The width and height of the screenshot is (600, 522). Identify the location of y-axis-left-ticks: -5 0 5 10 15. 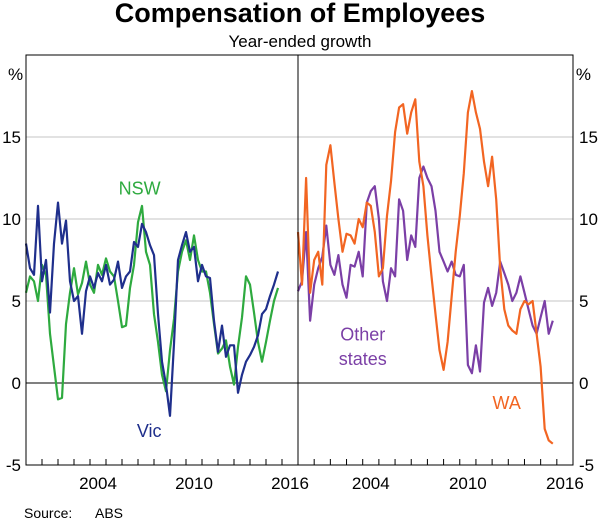
(11, 301).